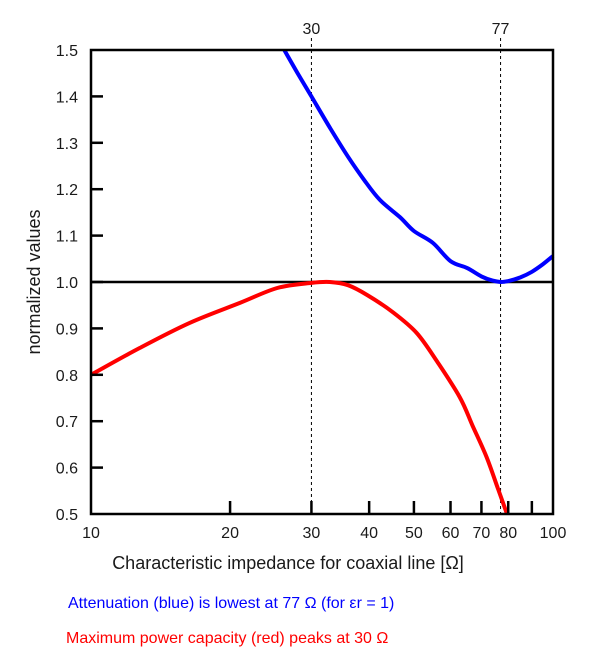 This screenshot has width=600, height=671. Describe the element at coordinates (501, 29) in the screenshot. I see `marker-label-77: 77` at that location.